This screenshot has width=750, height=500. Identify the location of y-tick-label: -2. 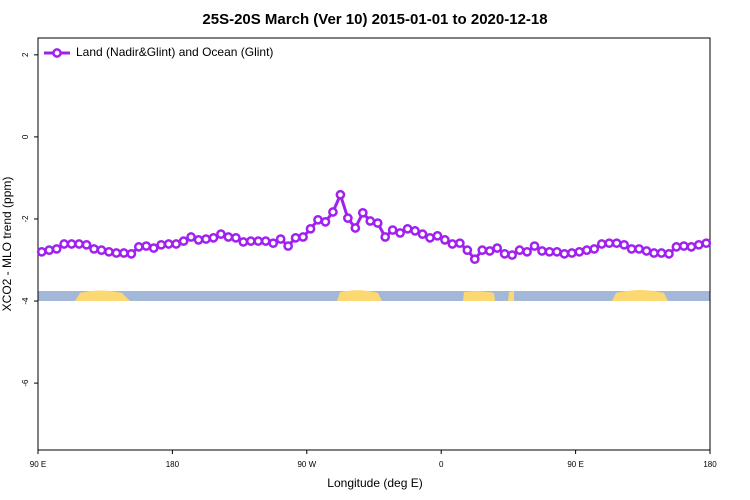
(25, 219).